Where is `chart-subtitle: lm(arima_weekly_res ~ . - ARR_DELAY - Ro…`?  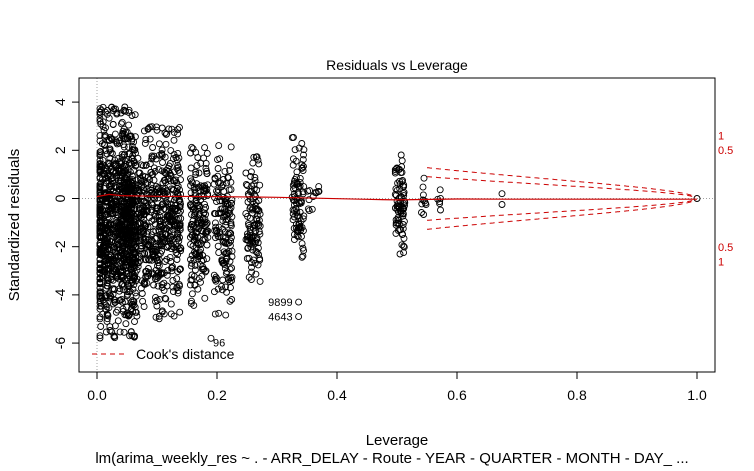 chart-subtitle: lm(arima_weekly_res ~ . - ARR_DELAY - Ro… is located at coordinates (391, 458).